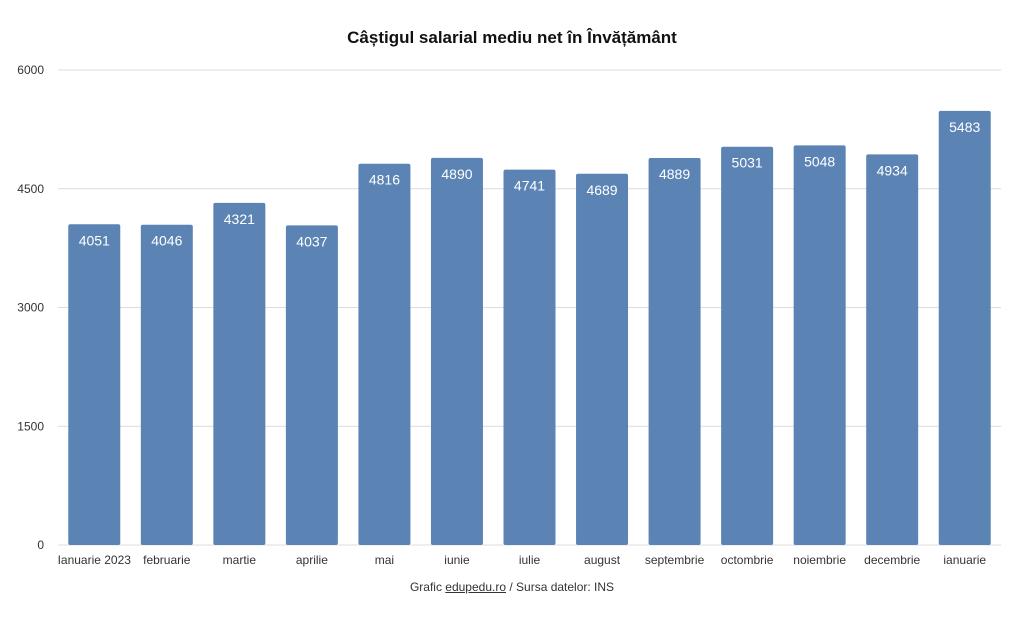 Image resolution: width=1024 pixels, height=623 pixels. Describe the element at coordinates (30, 70) in the screenshot. I see `y-tick-label: 6000` at that location.